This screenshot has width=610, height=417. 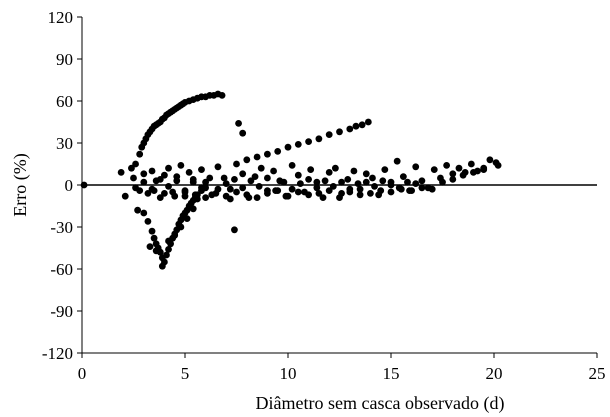 What do you see at coordinates (380, 403) in the screenshot?
I see `x-axis-title: Diâmetro sem casca observado (d)` at bounding box center [380, 403].